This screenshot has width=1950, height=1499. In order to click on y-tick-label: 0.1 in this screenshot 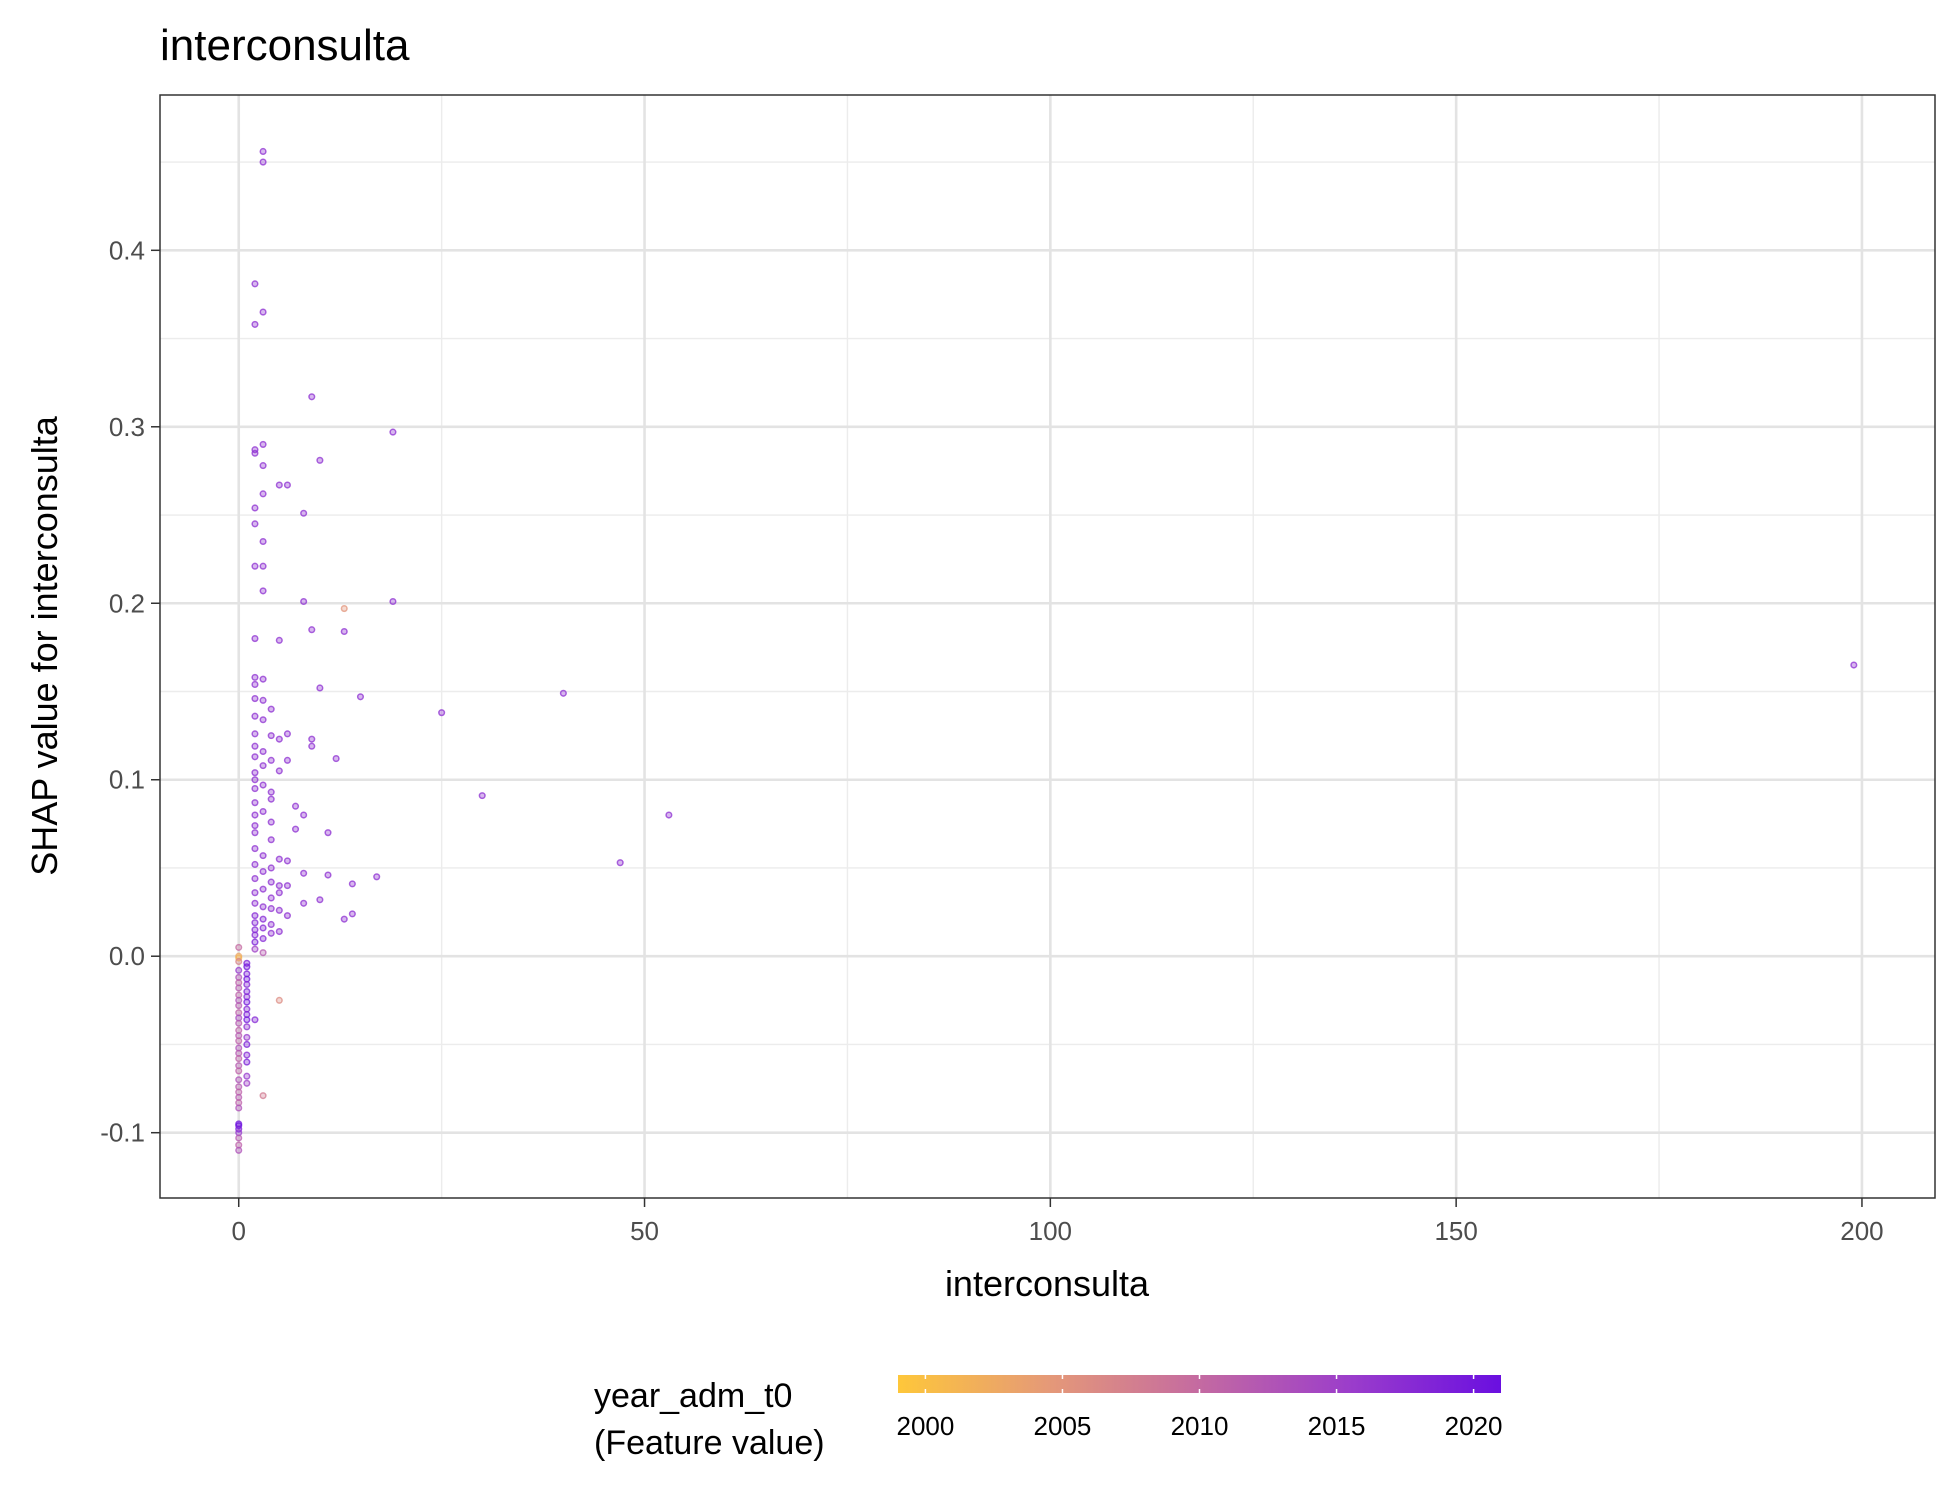, I will do `click(127, 780)`.